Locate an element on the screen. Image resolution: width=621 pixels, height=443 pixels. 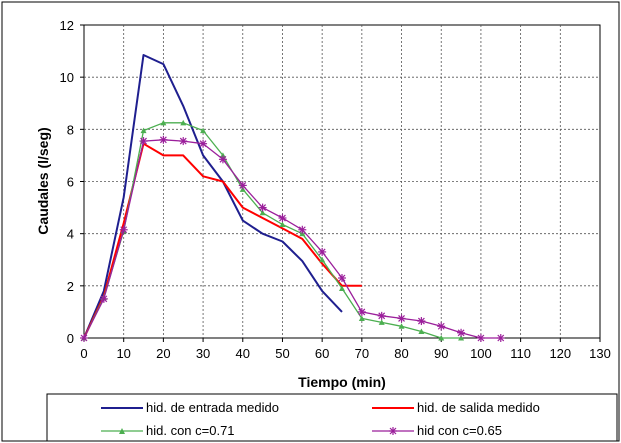
x-tick-label: 60 is located at coordinates (322, 353).